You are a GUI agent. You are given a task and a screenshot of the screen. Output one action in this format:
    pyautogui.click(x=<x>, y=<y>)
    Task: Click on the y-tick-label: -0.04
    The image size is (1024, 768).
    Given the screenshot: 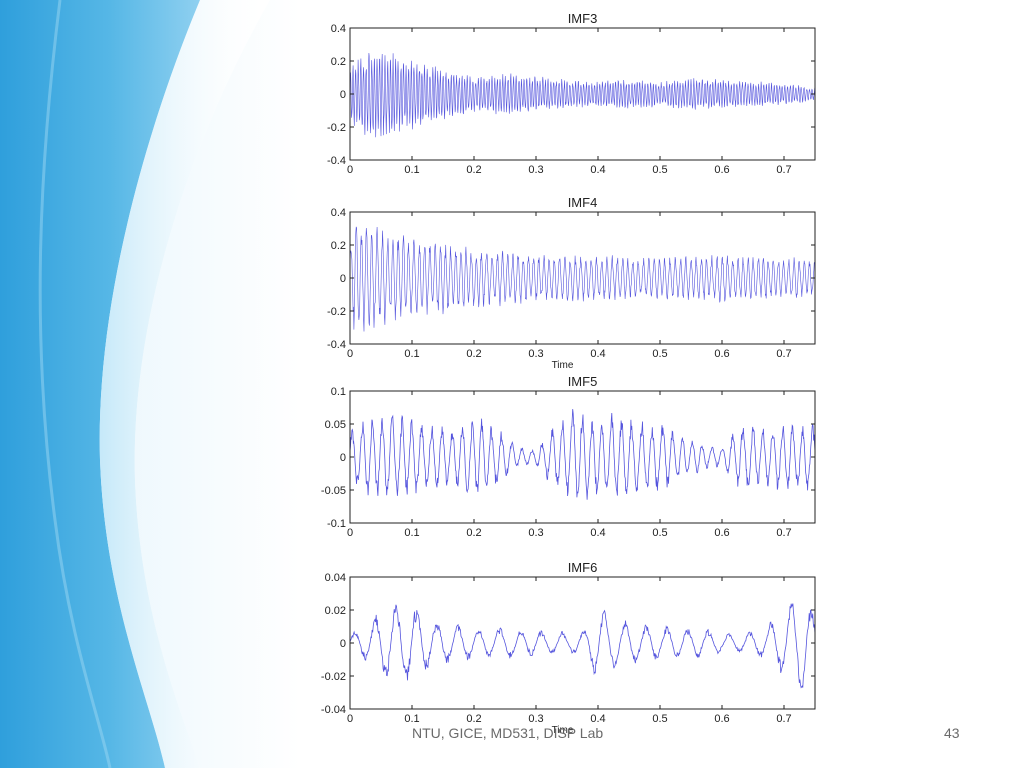 What is the action you would take?
    pyautogui.click(x=333, y=710)
    